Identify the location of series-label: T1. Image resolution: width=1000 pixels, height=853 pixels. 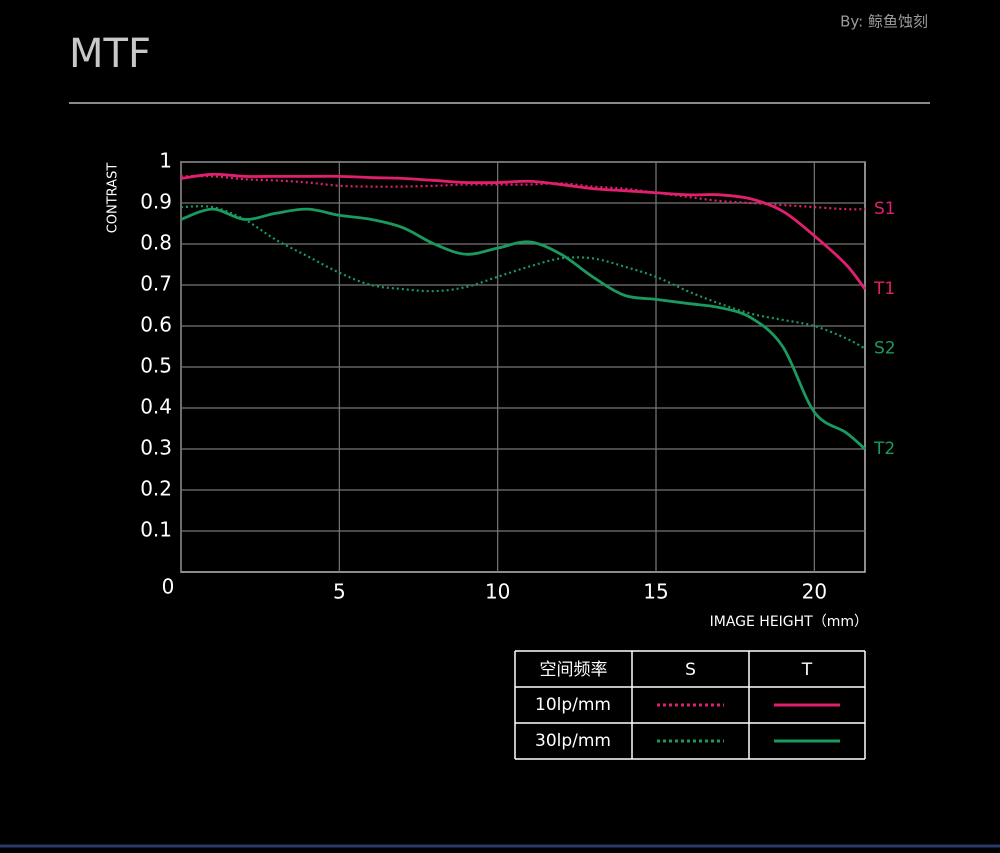
(884, 289).